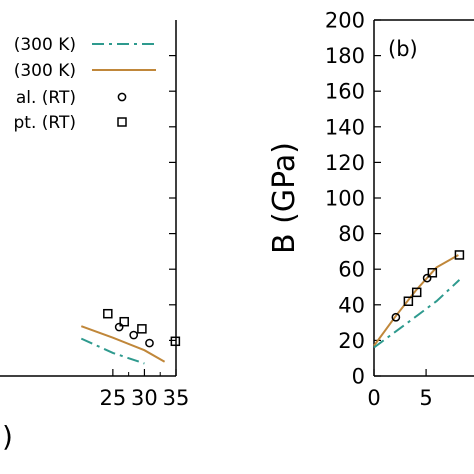 The height and width of the screenshot is (474, 474). Describe the element at coordinates (345, 21) in the screenshot. I see `y-tick-label: 200` at that location.